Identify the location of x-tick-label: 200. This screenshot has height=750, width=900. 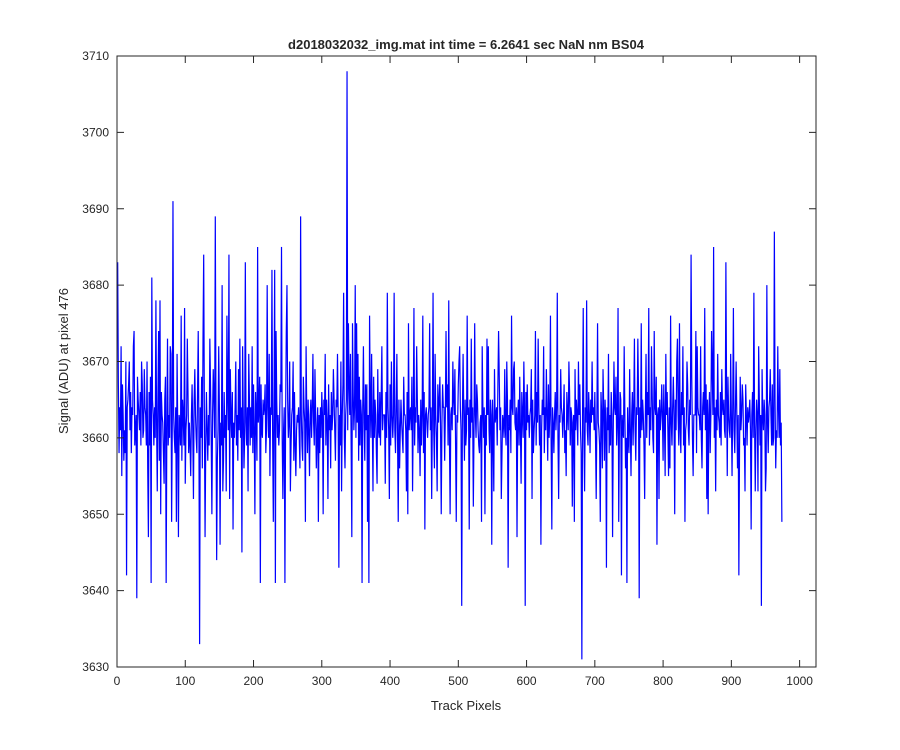
(254, 681).